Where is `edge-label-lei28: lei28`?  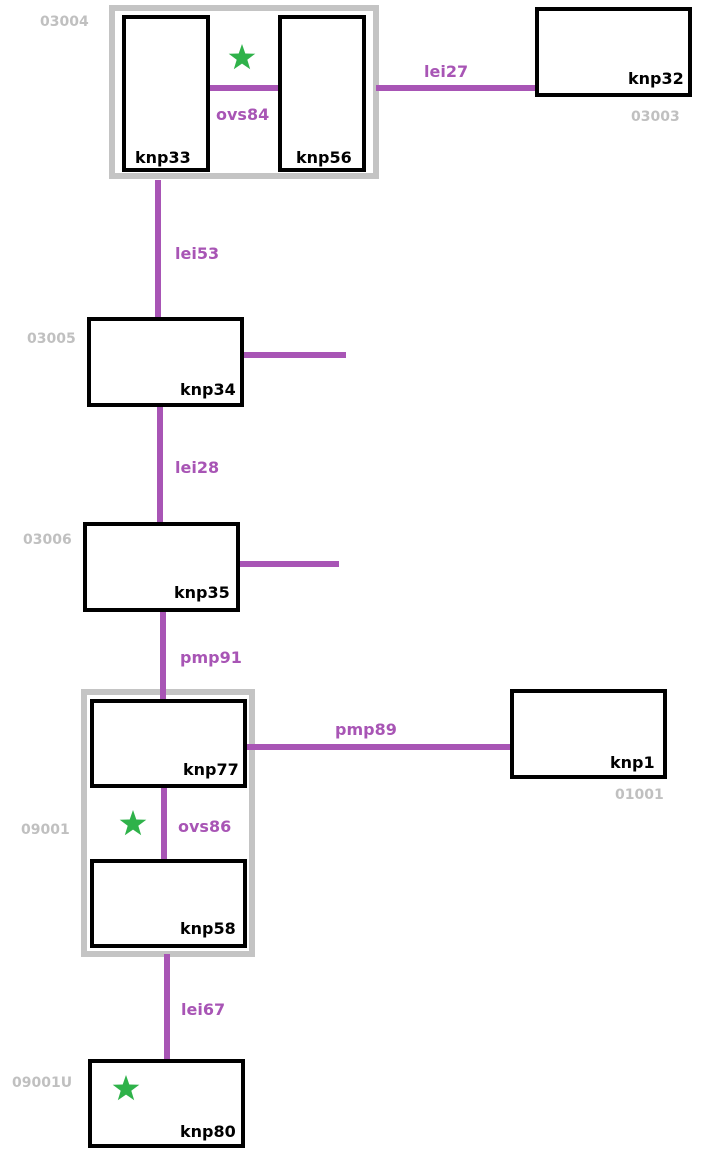
edge-label-lei28: lei28 is located at coordinates (197, 467).